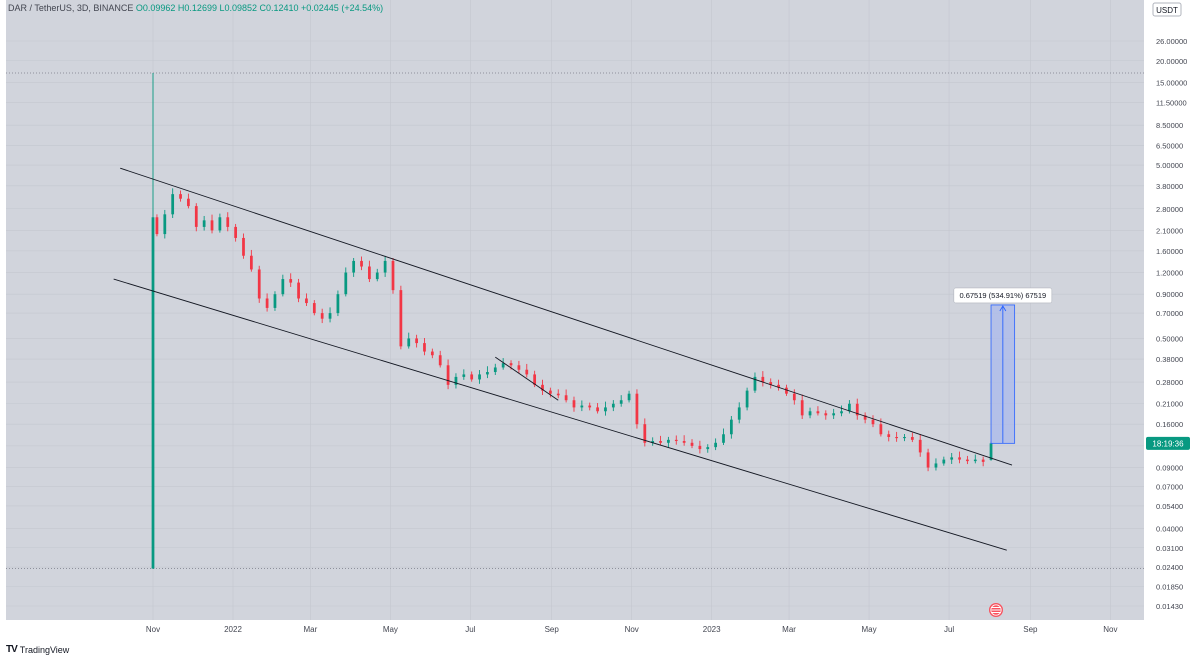 Image resolution: width=1200 pixels, height=665 pixels. What do you see at coordinates (233, 629) in the screenshot?
I see `x-tick-label: 2022` at bounding box center [233, 629].